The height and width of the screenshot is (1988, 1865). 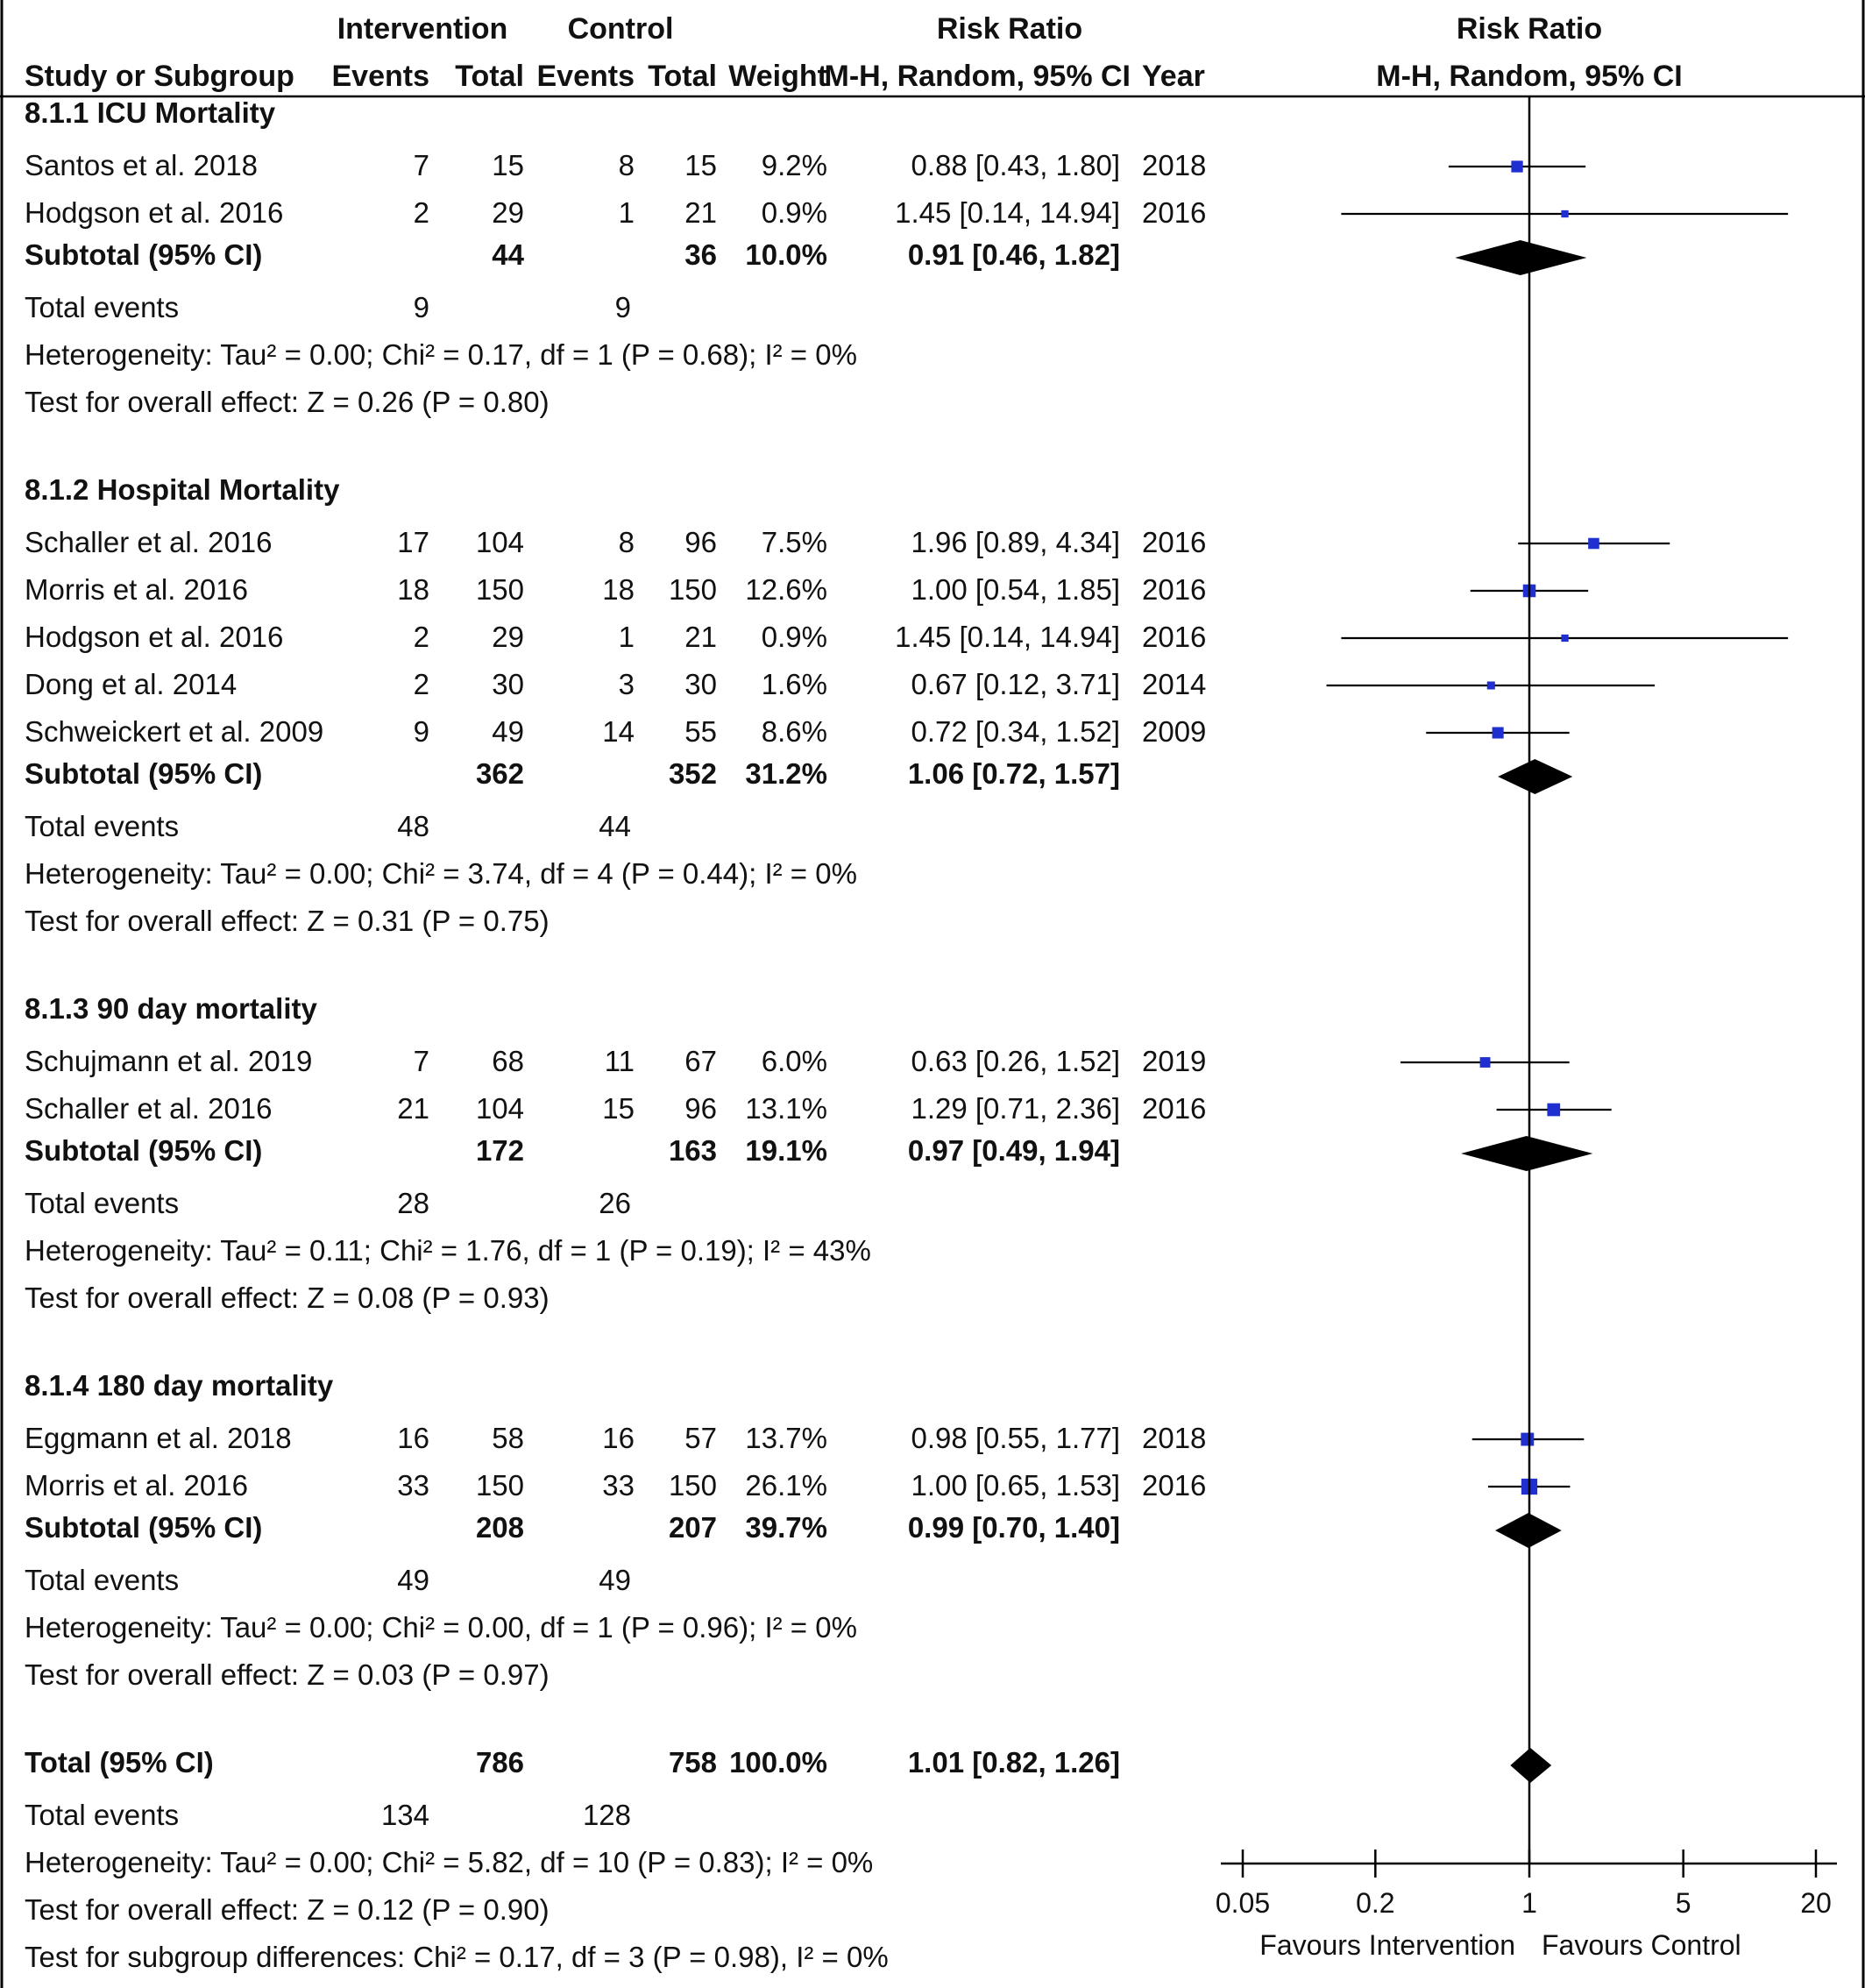 I want to click on subgroup-1-events-intervention: 9, so click(x=421, y=307).